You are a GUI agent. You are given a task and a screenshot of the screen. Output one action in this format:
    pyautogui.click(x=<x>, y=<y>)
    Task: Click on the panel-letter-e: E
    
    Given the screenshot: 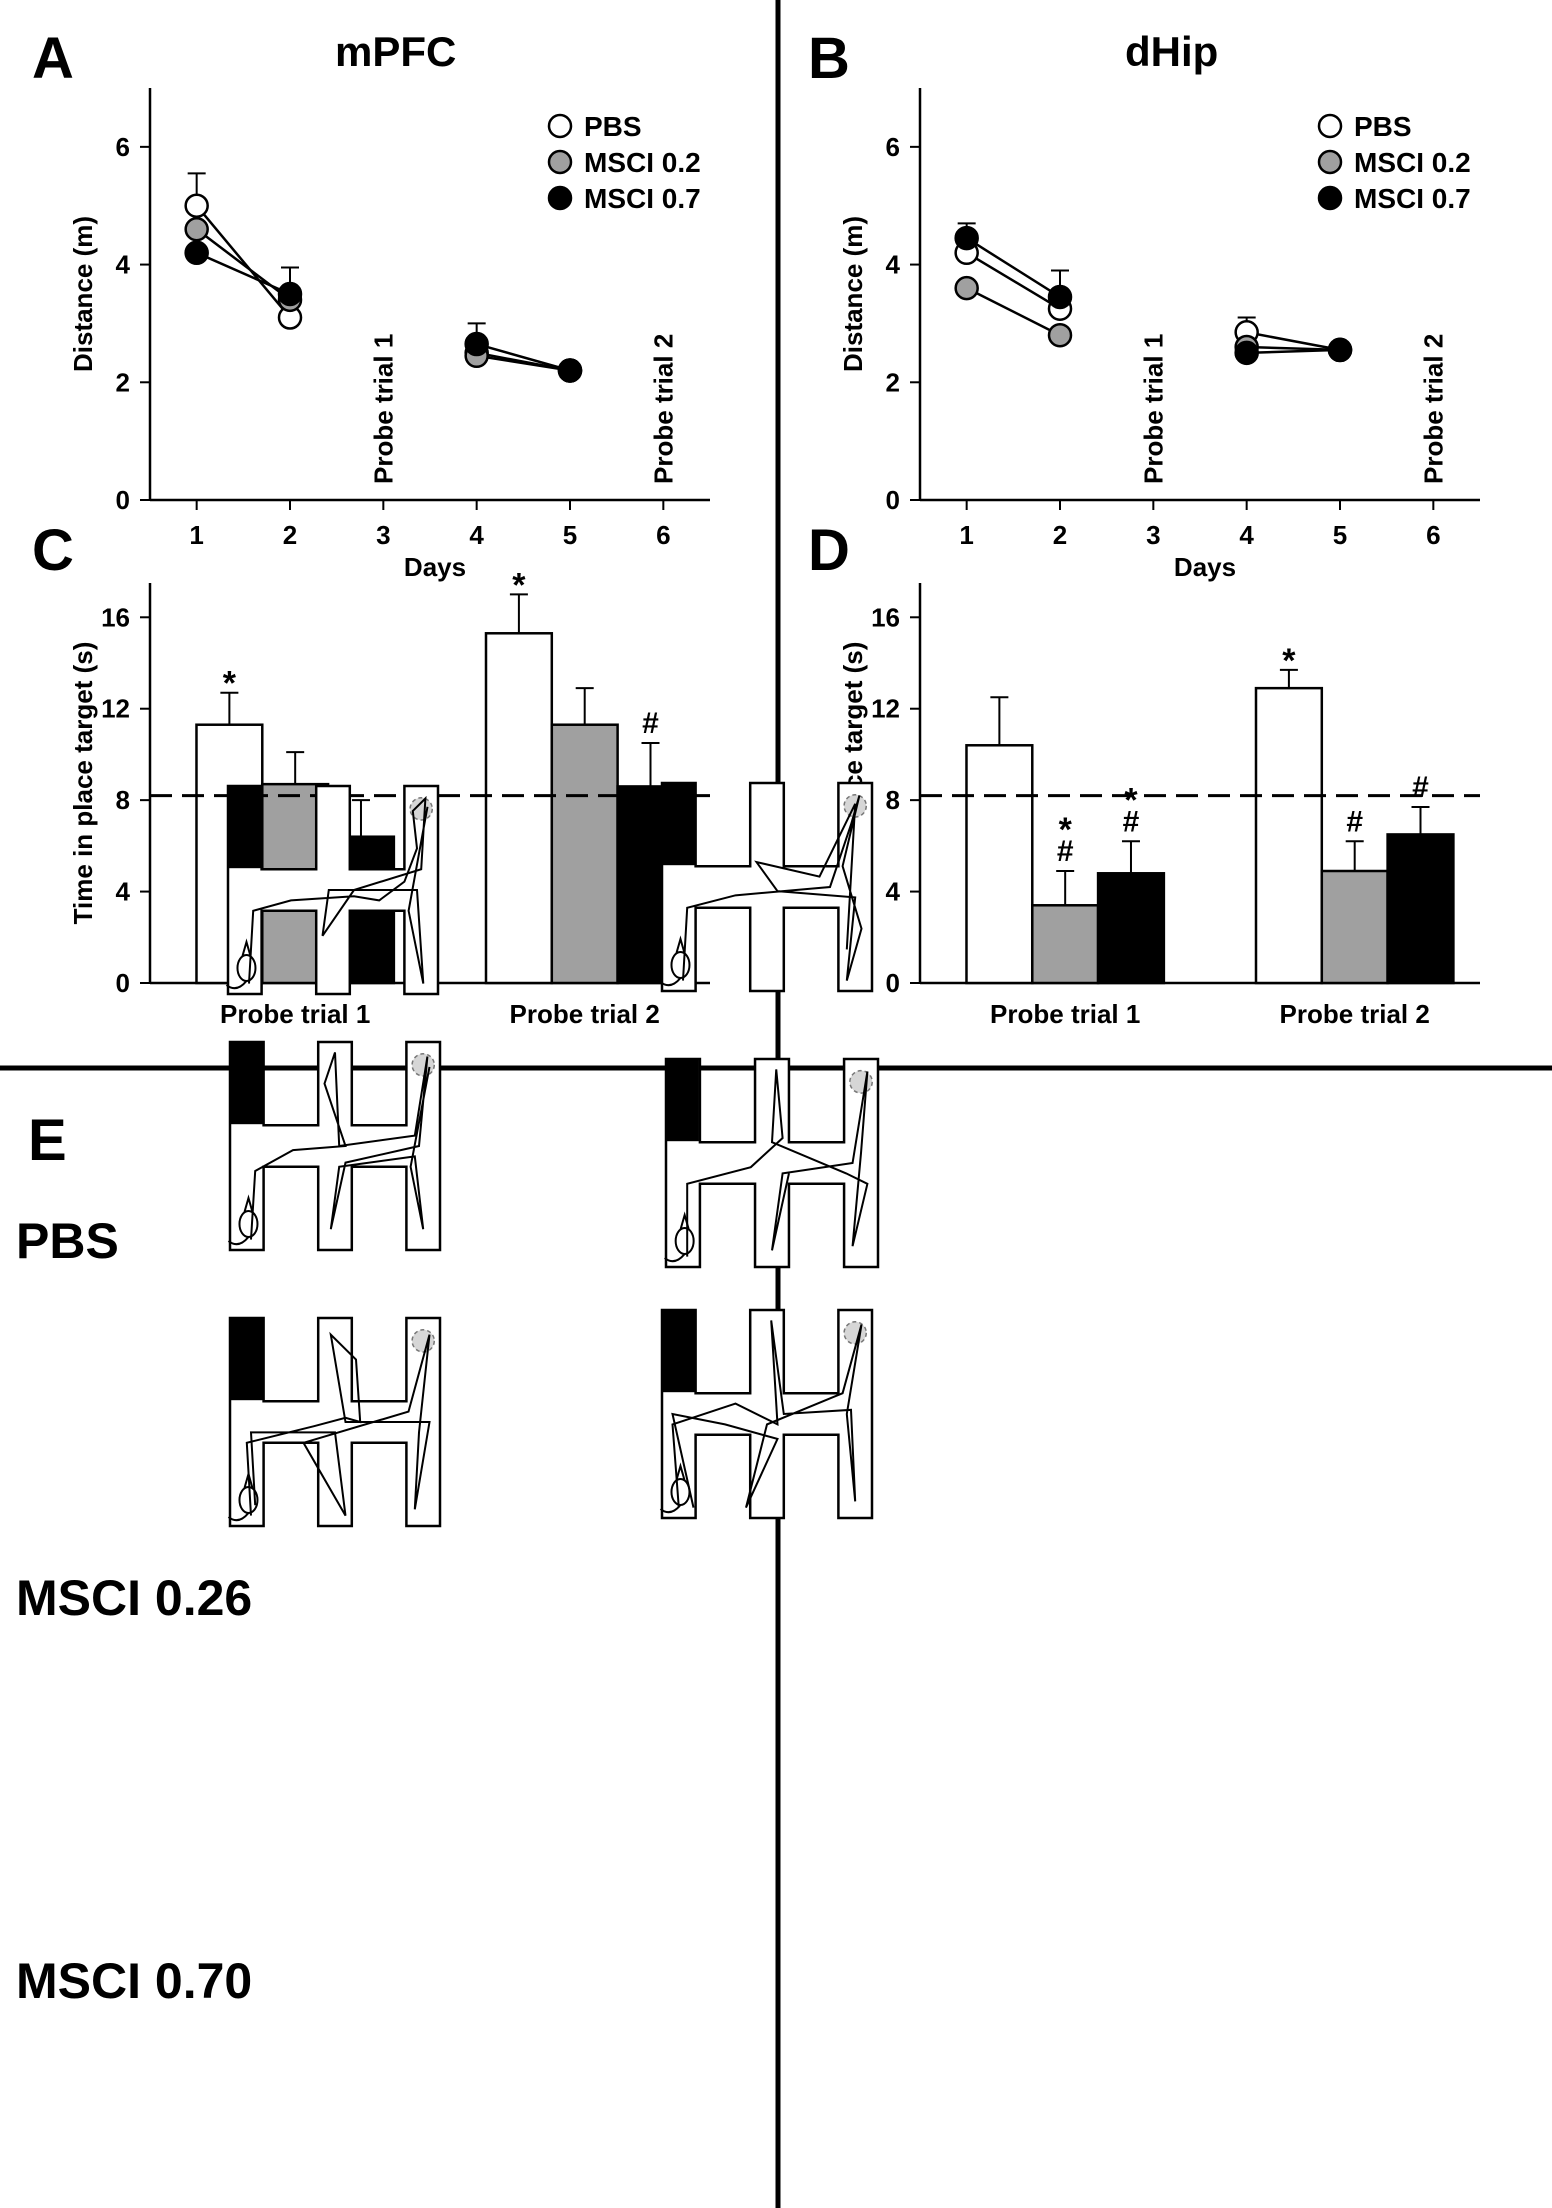 What is the action you would take?
    pyautogui.click(x=47, y=1140)
    